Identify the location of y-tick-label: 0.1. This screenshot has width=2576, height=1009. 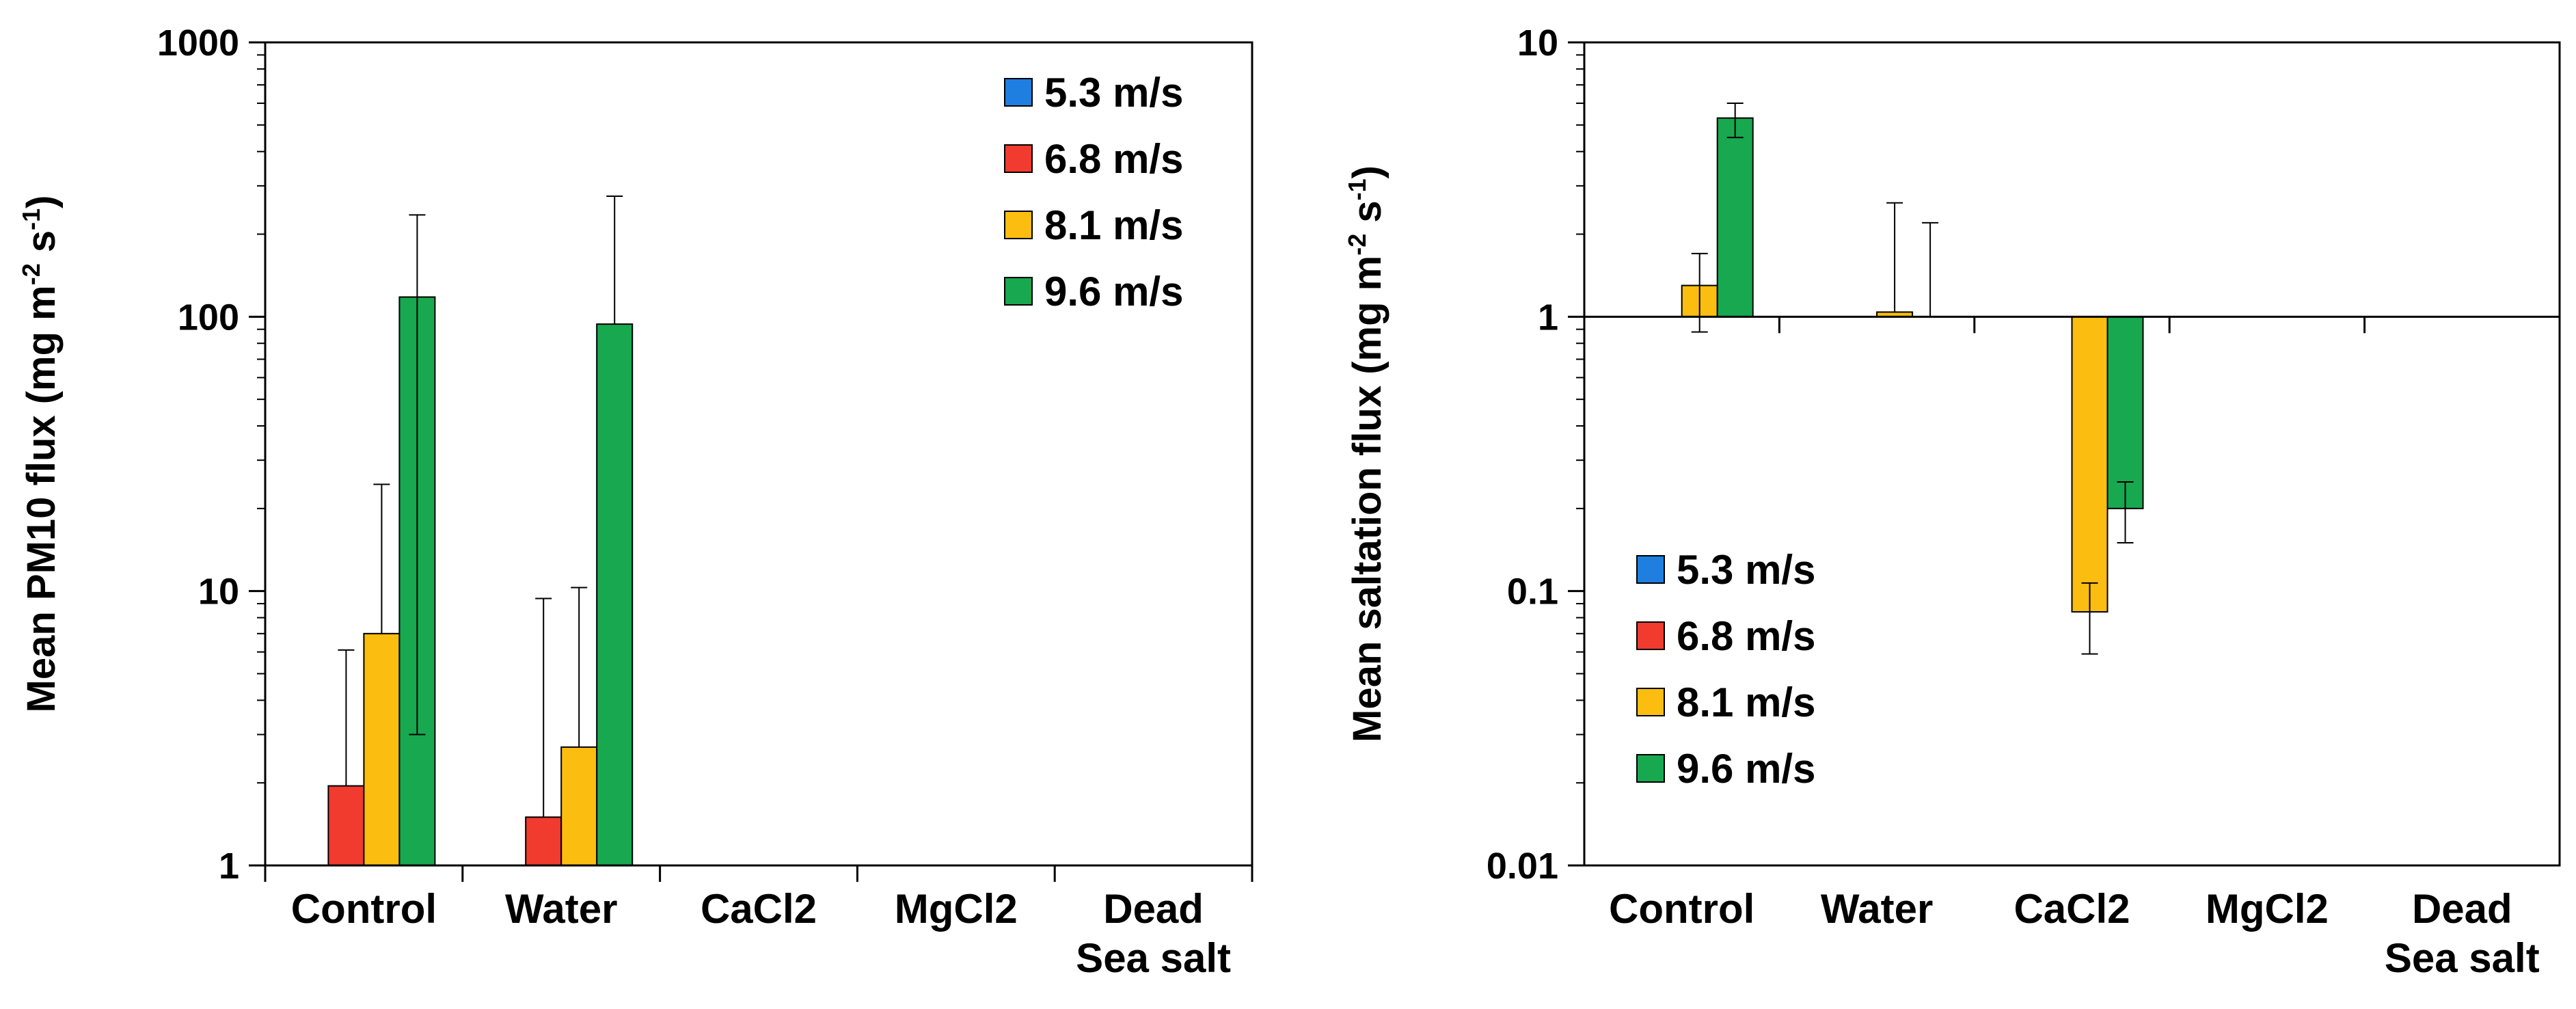
(1533, 592).